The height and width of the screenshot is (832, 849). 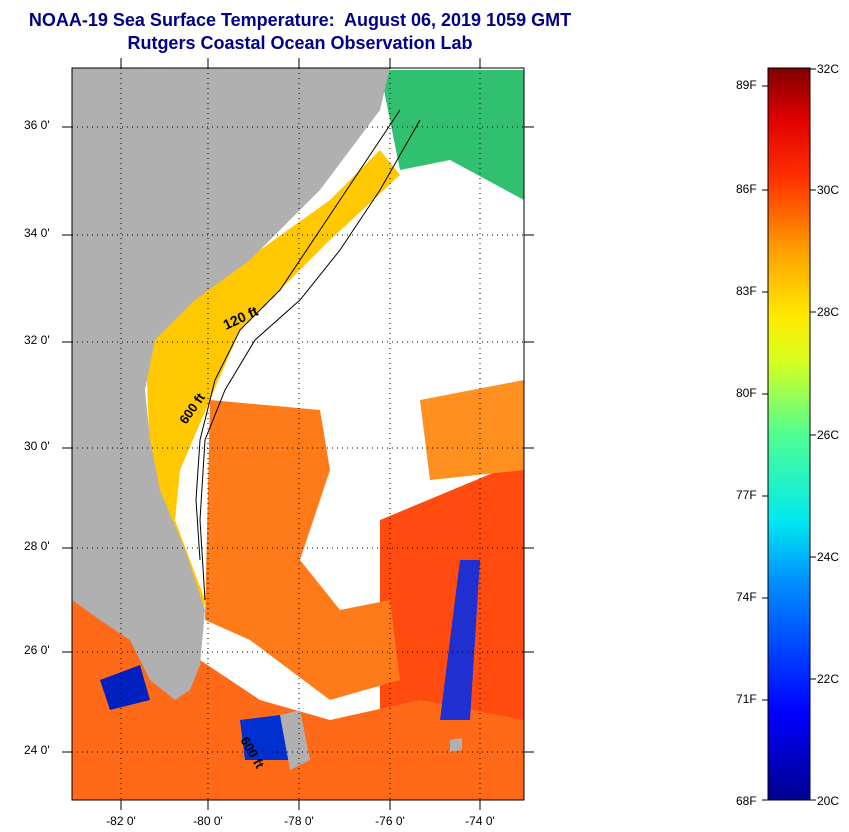 I want to click on lat-label-32: 32 0', so click(x=37, y=340).